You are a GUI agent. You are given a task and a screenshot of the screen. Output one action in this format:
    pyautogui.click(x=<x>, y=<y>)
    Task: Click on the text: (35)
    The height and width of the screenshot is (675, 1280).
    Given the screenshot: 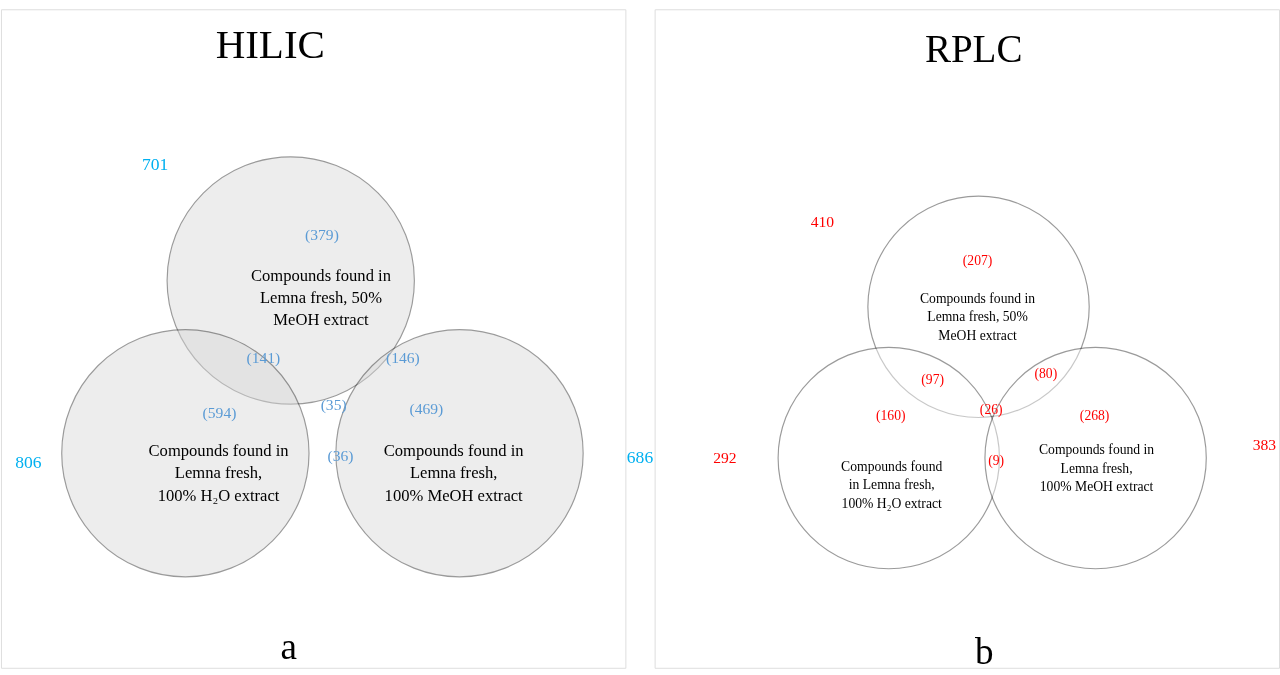 What is the action you would take?
    pyautogui.click(x=333, y=405)
    